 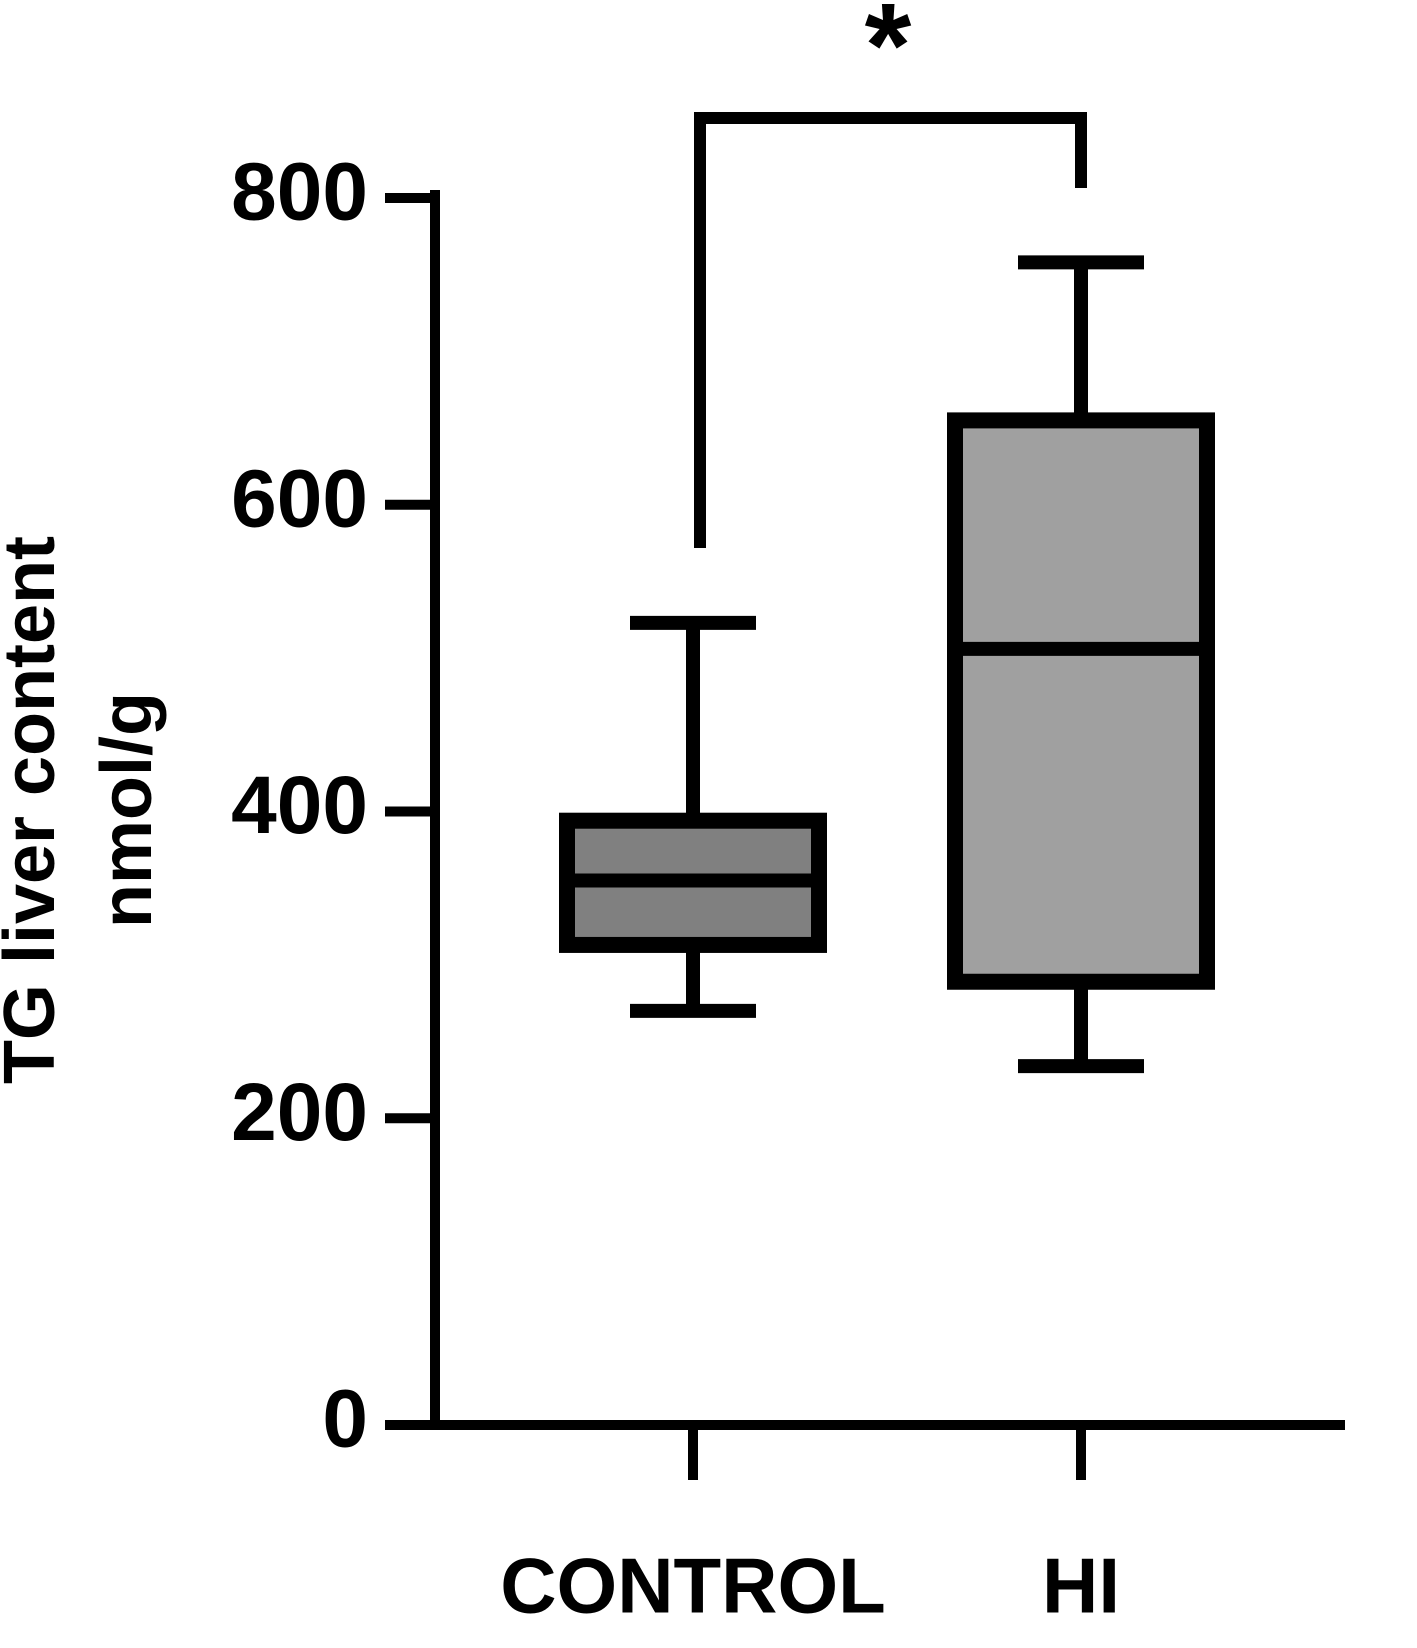 What do you see at coordinates (1081, 701) in the screenshot?
I see `box` at bounding box center [1081, 701].